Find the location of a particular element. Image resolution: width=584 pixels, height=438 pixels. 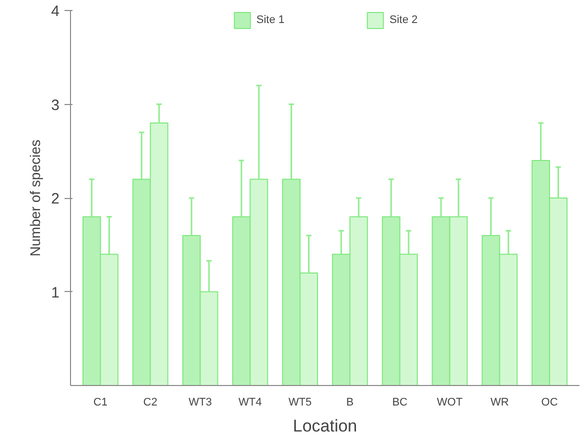

legend-label: Site 2 is located at coordinates (404, 20).